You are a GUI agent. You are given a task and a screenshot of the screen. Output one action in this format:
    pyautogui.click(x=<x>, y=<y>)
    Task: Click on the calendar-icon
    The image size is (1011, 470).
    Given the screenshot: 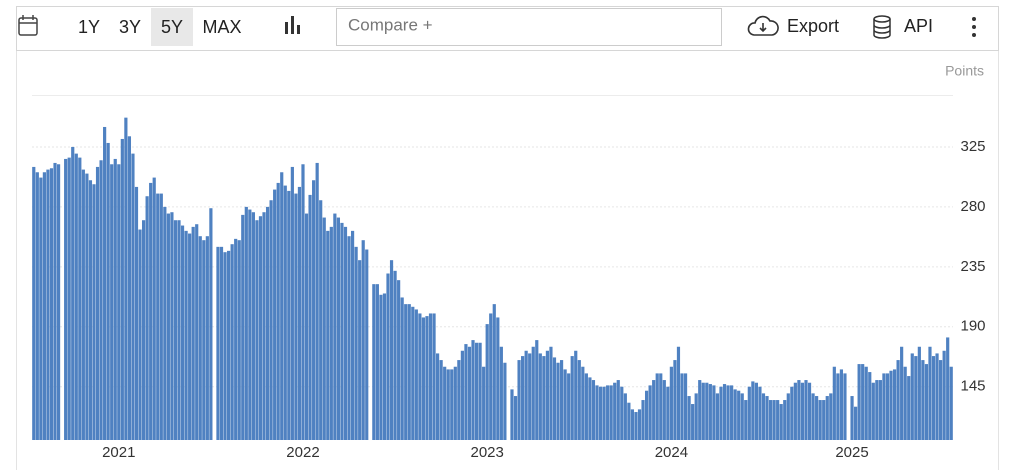 What is the action you would take?
    pyautogui.click(x=28, y=26)
    